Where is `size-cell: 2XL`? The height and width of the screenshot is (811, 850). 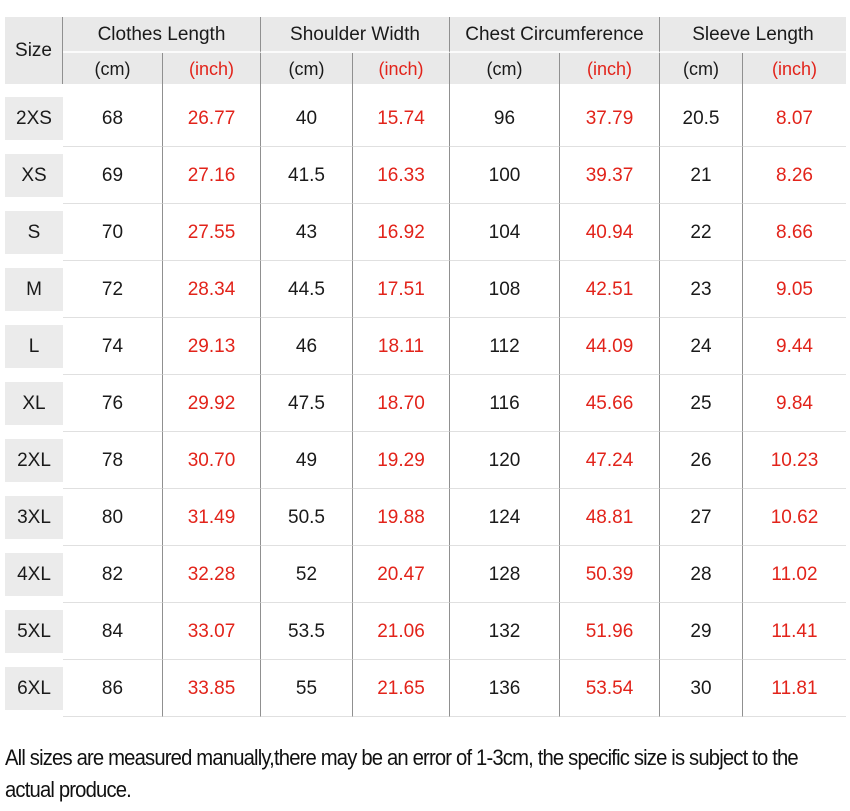 size-cell: 2XL is located at coordinates (34, 460).